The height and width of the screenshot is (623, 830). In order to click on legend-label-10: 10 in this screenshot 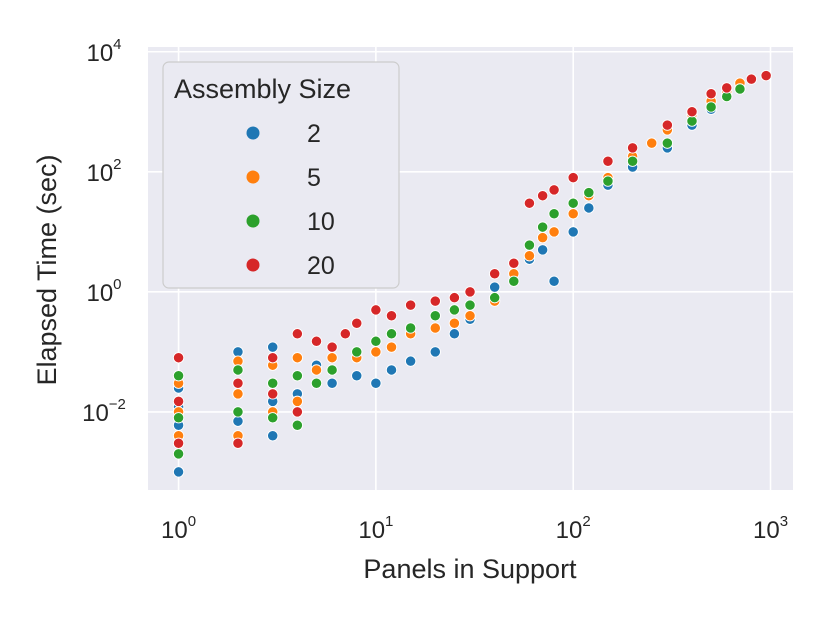, I will do `click(321, 222)`.